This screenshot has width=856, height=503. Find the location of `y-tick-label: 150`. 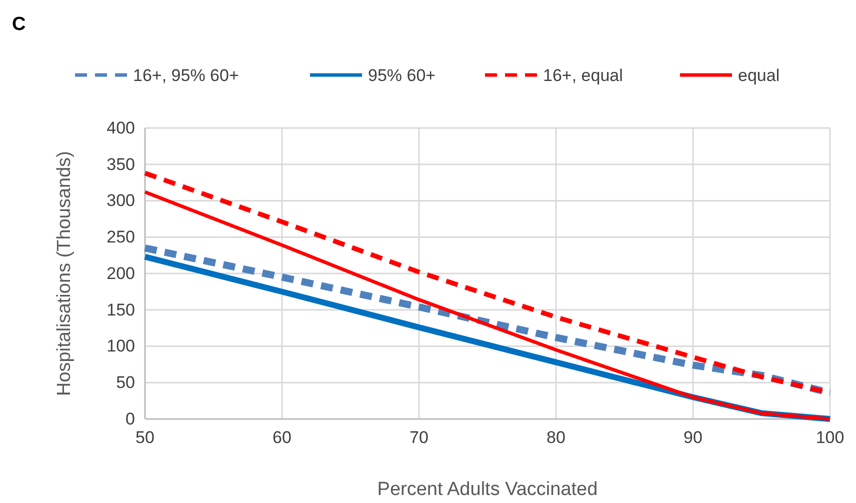

y-tick-label: 150 is located at coordinates (120, 310).